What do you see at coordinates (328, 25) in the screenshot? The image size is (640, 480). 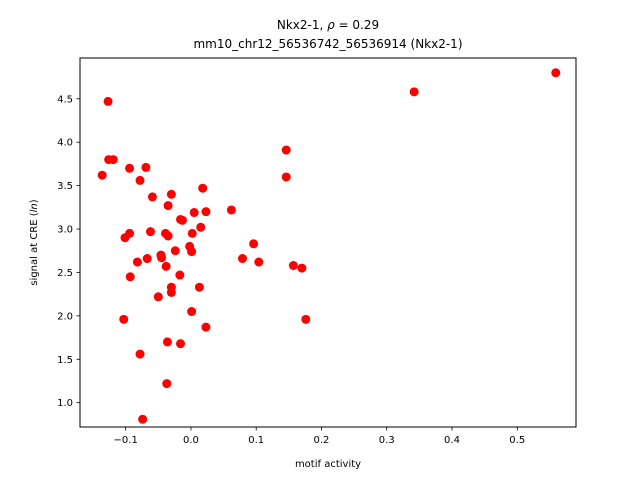 I see `chart-title-line1: Nkx2-1, ρ = 0.29` at bounding box center [328, 25].